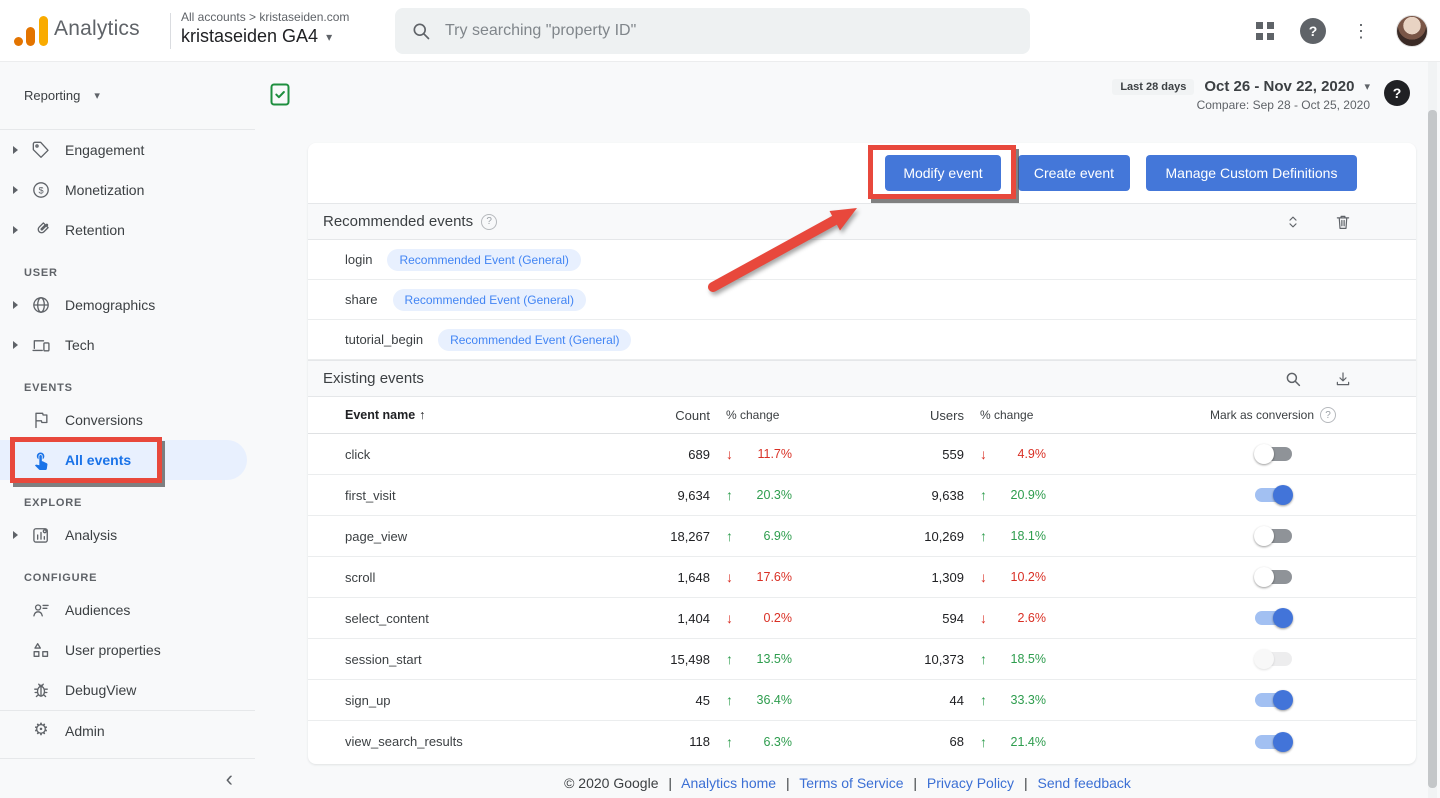 This screenshot has width=1440, height=798. I want to click on sort-ascending-icon: ↑, so click(422, 415).